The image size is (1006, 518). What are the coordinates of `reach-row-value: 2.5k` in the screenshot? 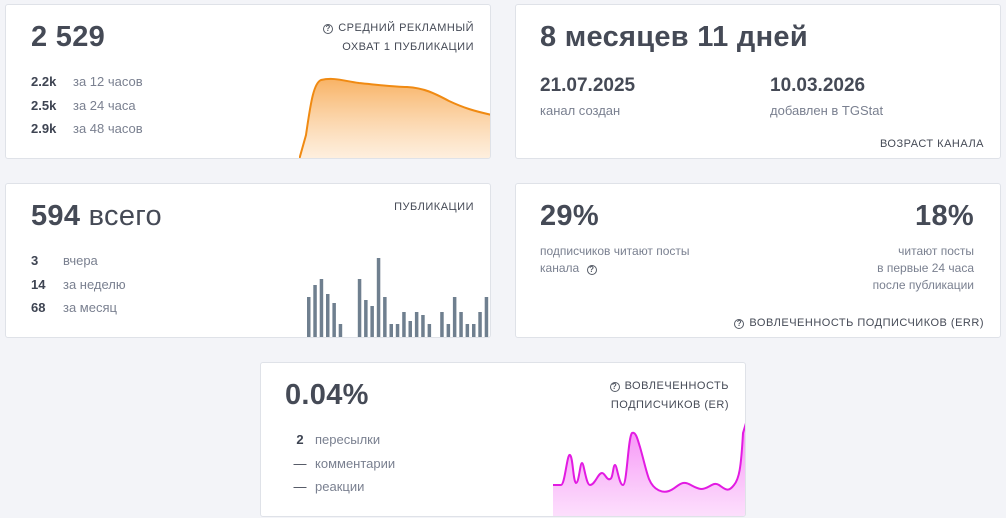 It's located at (44, 105).